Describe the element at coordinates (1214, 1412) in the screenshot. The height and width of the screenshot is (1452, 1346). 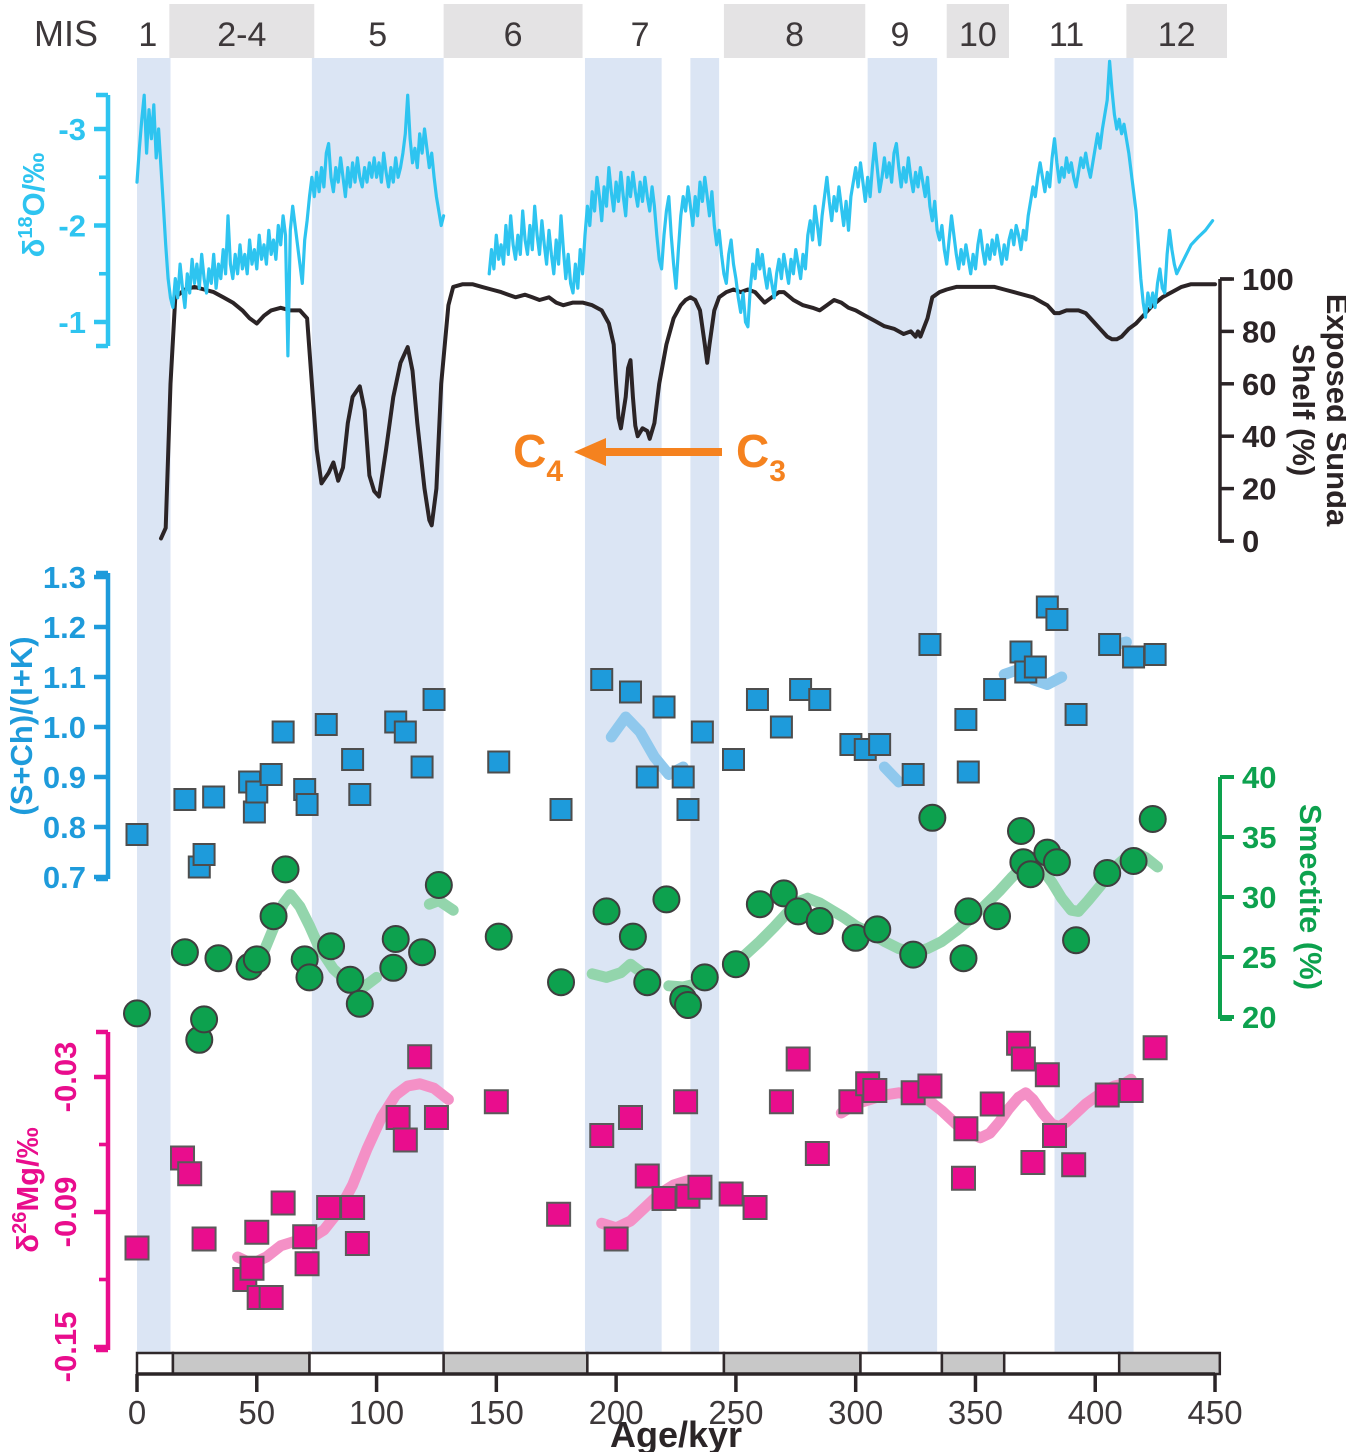
I see `x-tick-label: 450` at that location.